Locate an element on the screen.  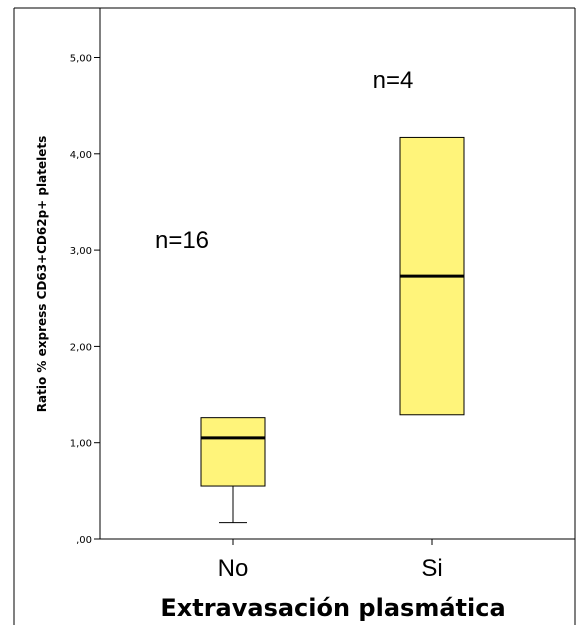
y-tick-label: 1,00 is located at coordinates (81, 444).